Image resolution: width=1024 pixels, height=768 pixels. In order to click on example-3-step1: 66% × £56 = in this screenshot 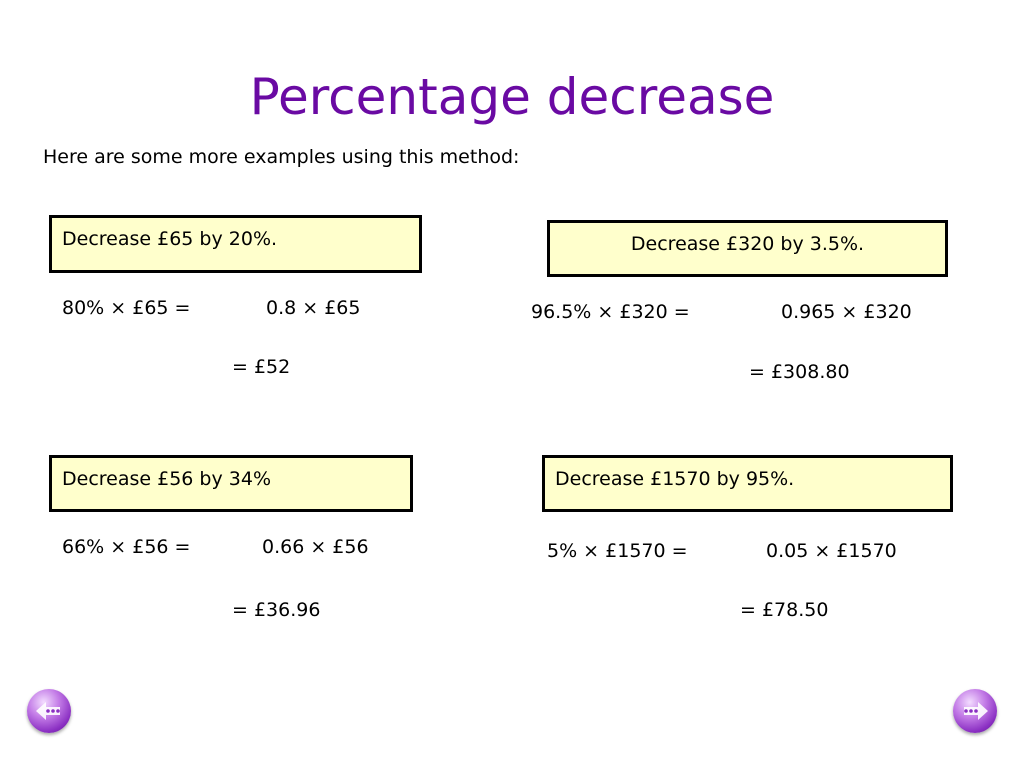, I will do `click(126, 547)`.